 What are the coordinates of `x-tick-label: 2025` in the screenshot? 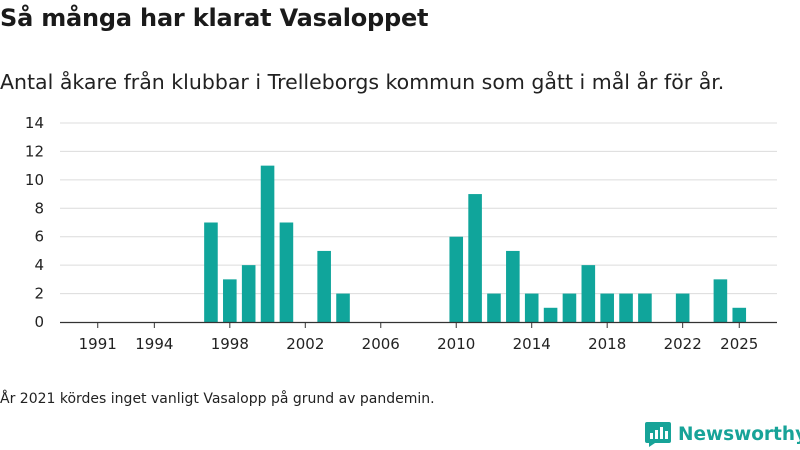 It's located at (739, 344).